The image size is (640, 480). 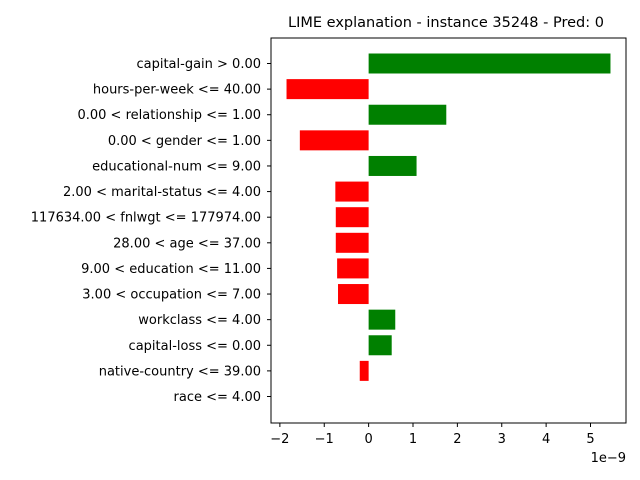 I want to click on x-tick-label-7: 5, so click(x=590, y=439).